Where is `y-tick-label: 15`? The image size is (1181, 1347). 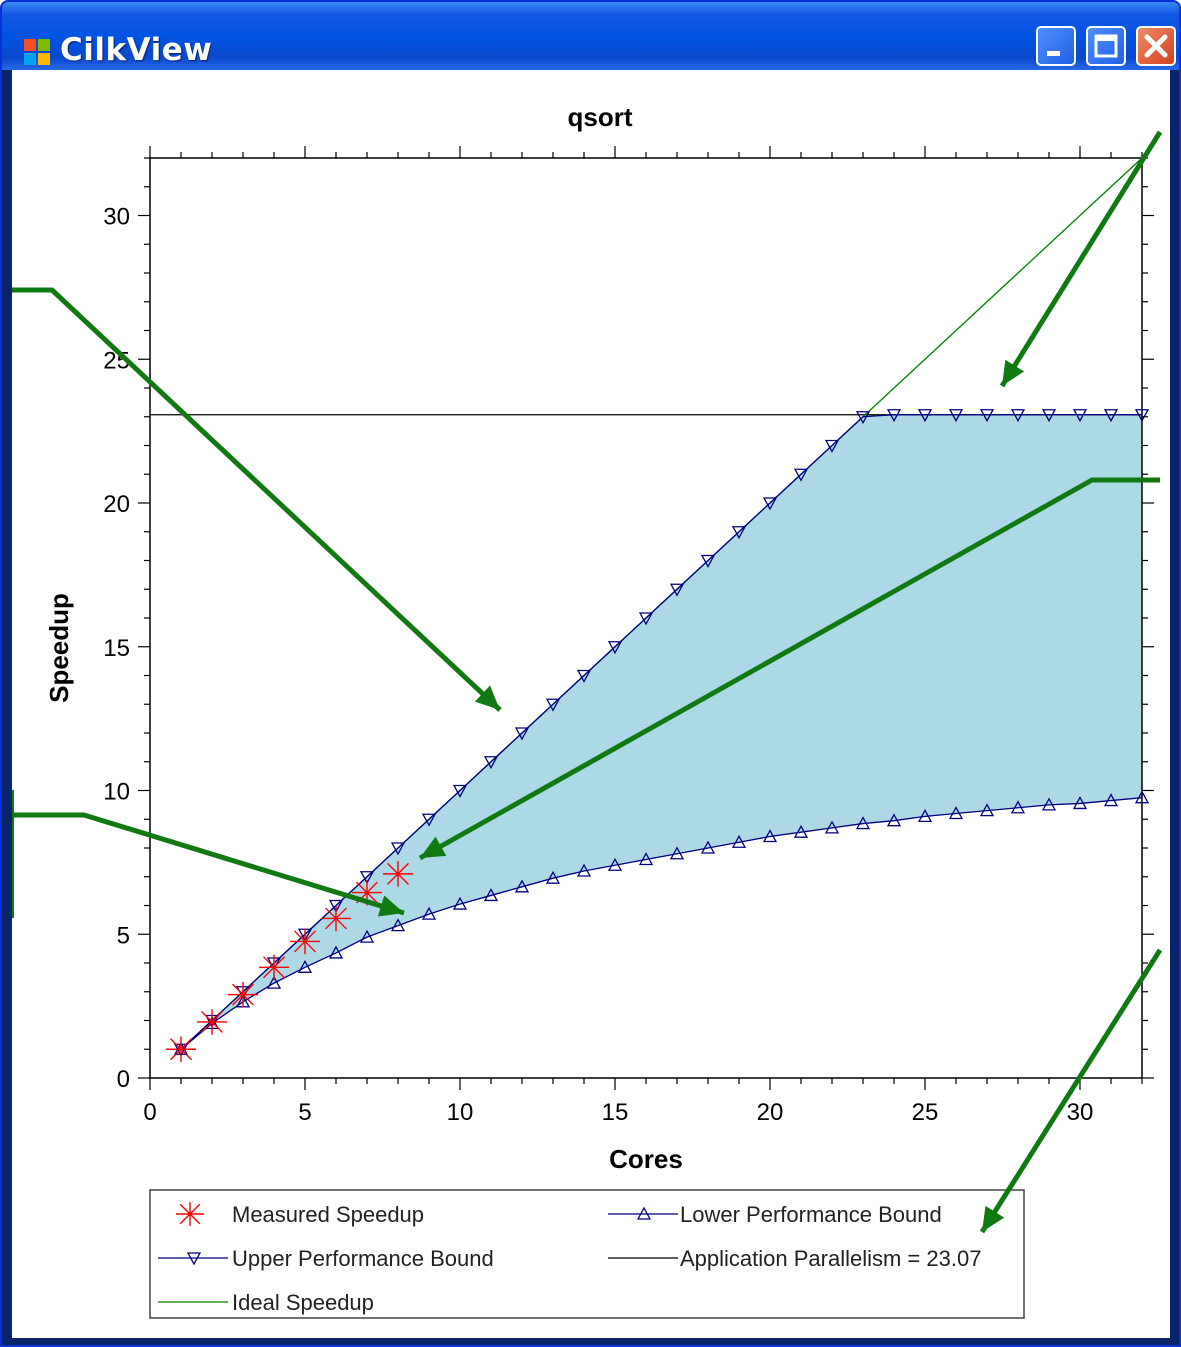 y-tick-label: 15 is located at coordinates (116, 648).